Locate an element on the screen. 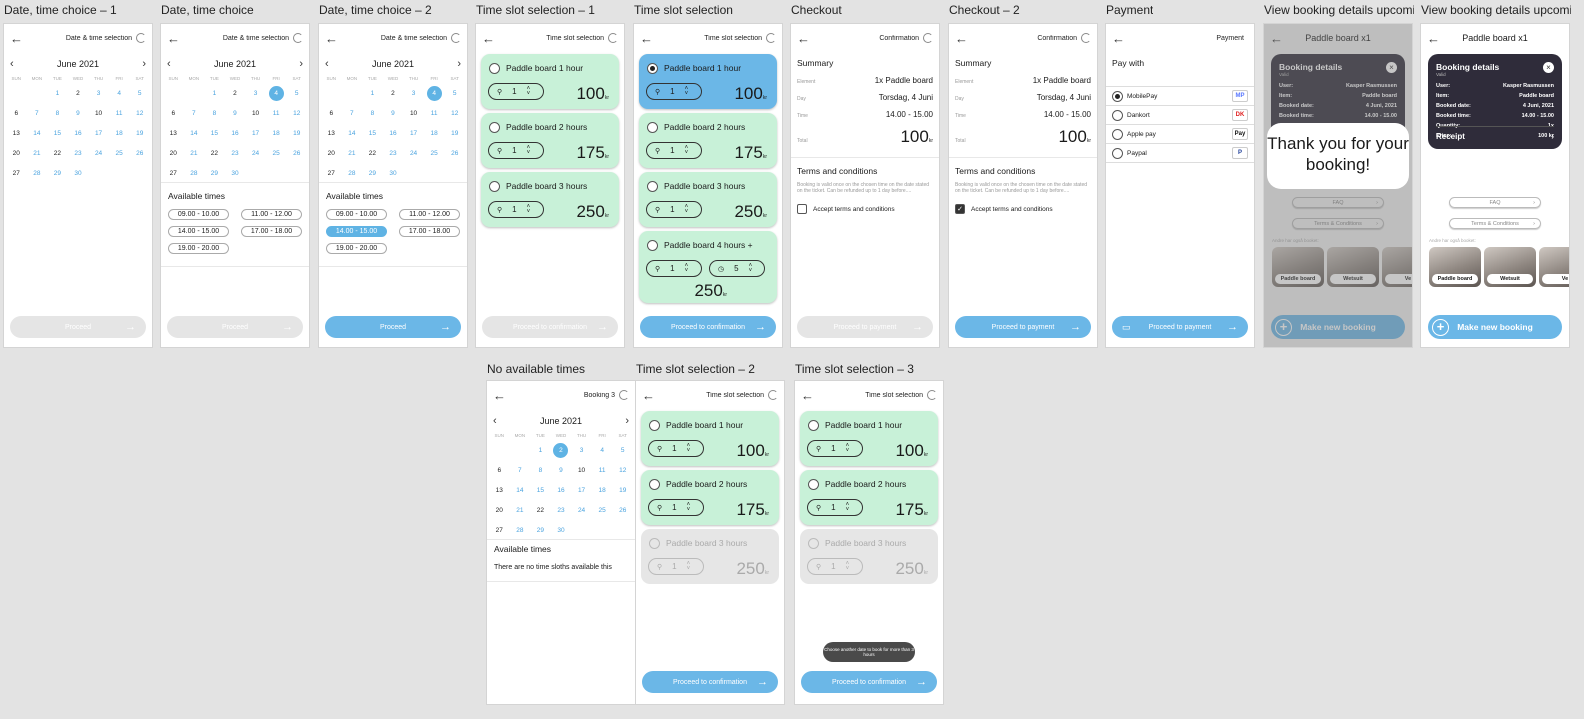 The height and width of the screenshot is (719, 1584). faq-button: FAQ › is located at coordinates (1495, 202).